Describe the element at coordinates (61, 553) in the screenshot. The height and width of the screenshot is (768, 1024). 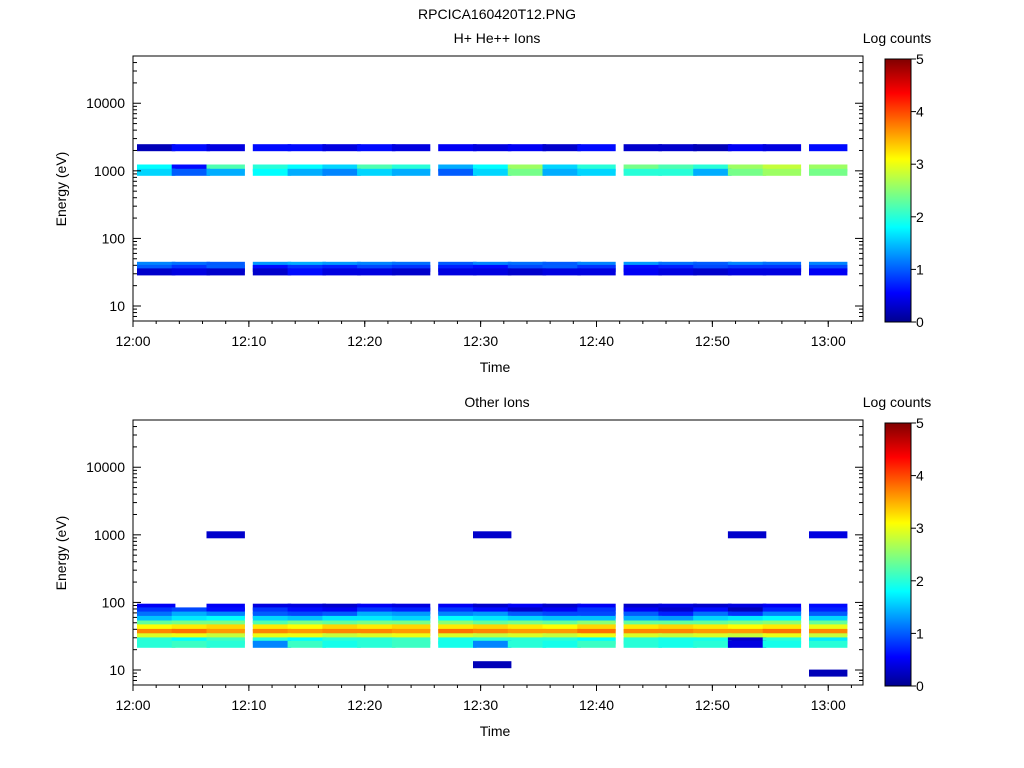
I see `bottom-y-axis-label: Energy (eV)` at that location.